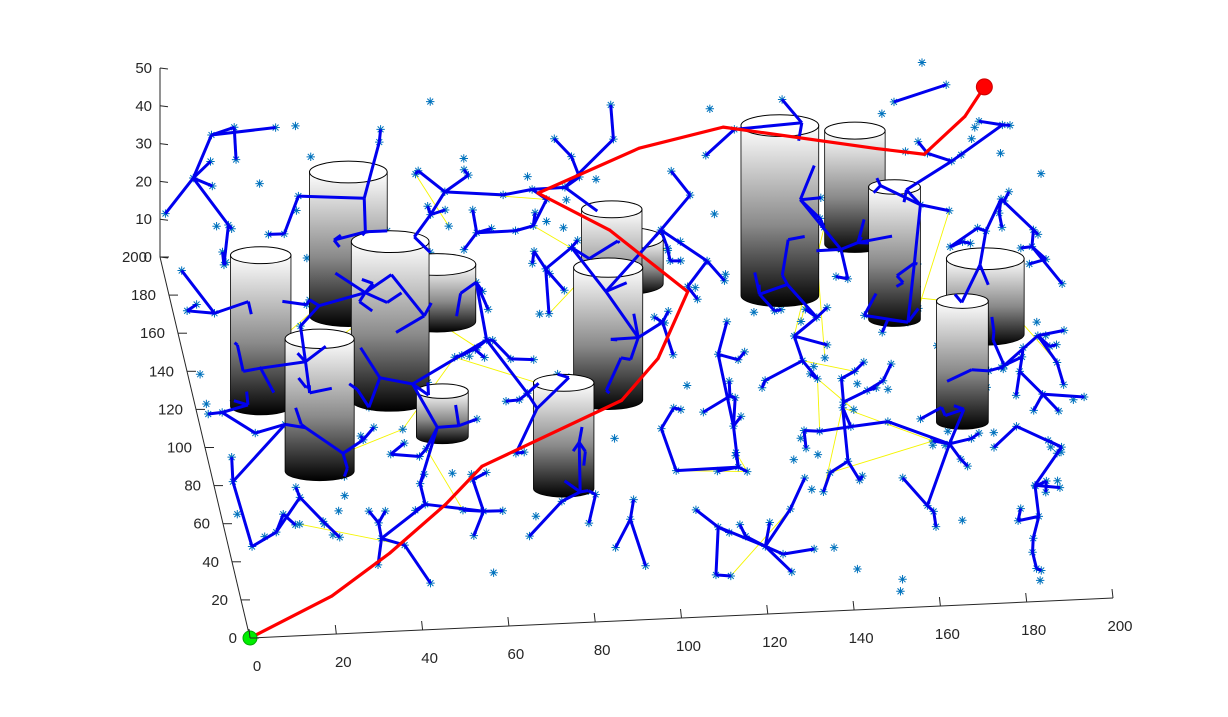  Describe the element at coordinates (201, 524) in the screenshot. I see `y-tick-label: 60` at that location.